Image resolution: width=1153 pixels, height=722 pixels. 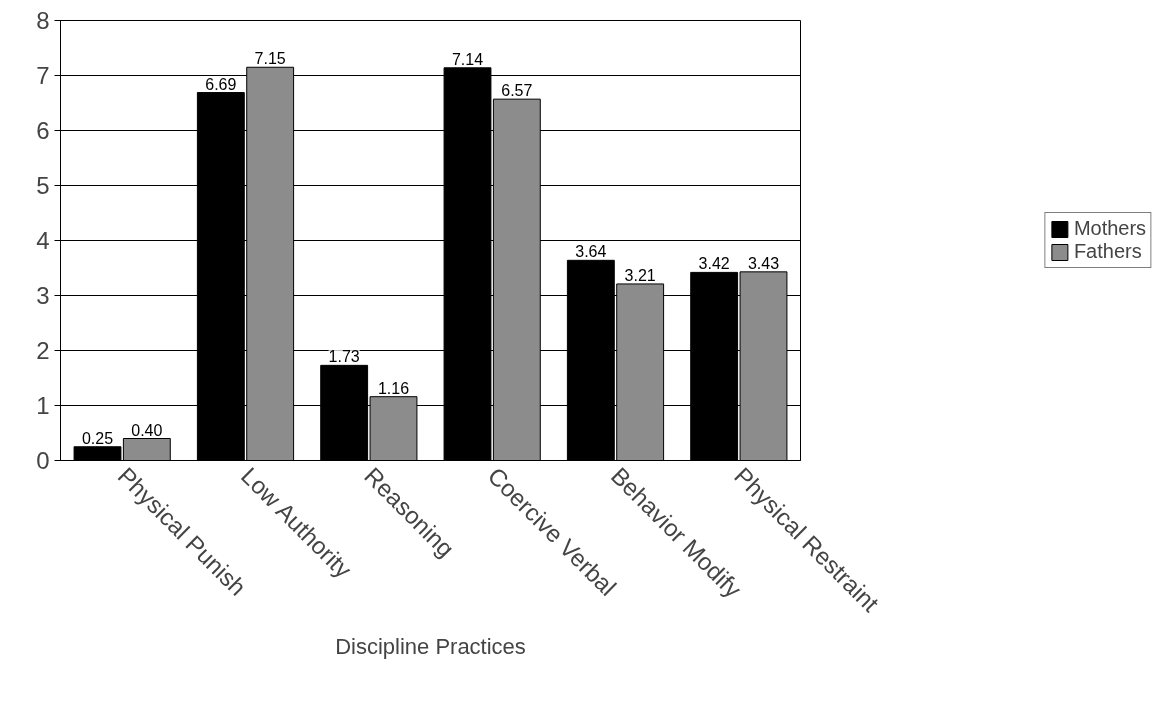 What do you see at coordinates (467, 59) in the screenshot?
I see `data-label: 7.14` at bounding box center [467, 59].